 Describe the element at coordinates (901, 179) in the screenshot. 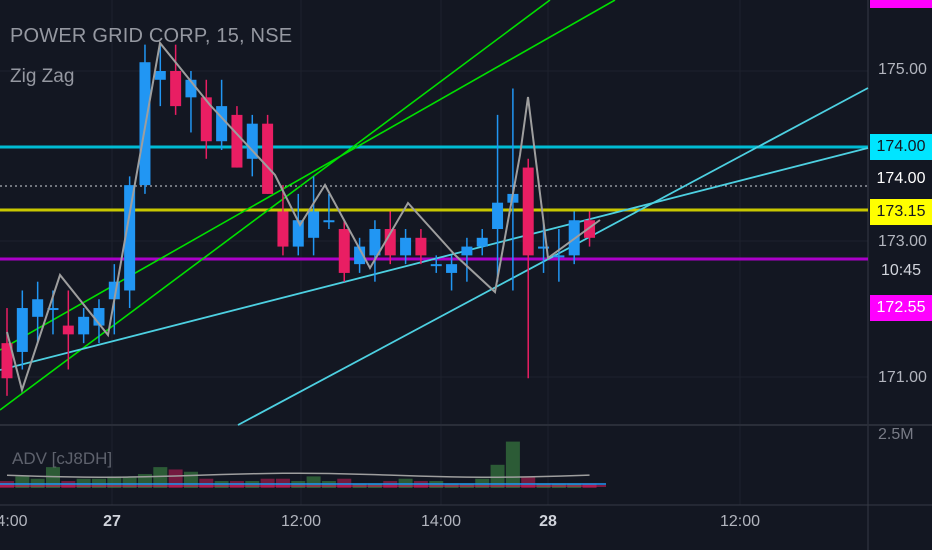

I see `last-close-tag: 174.00` at that location.